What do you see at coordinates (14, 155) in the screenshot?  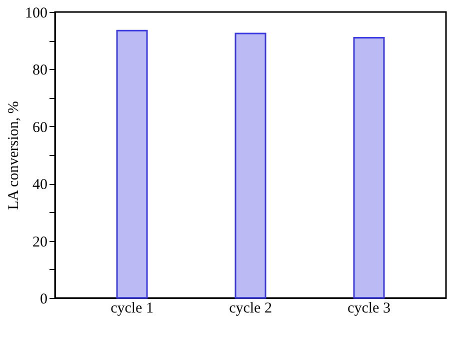 I see `y-axis-title: LA conversion, %` at bounding box center [14, 155].